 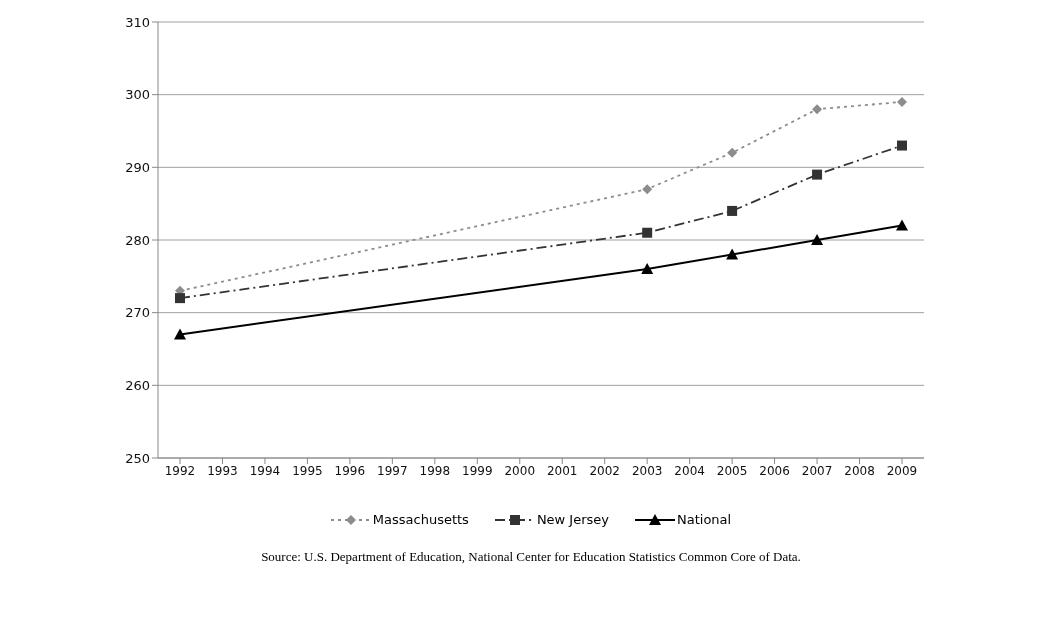 What do you see at coordinates (435, 470) in the screenshot?
I see `x-tick-label: 1998` at bounding box center [435, 470].